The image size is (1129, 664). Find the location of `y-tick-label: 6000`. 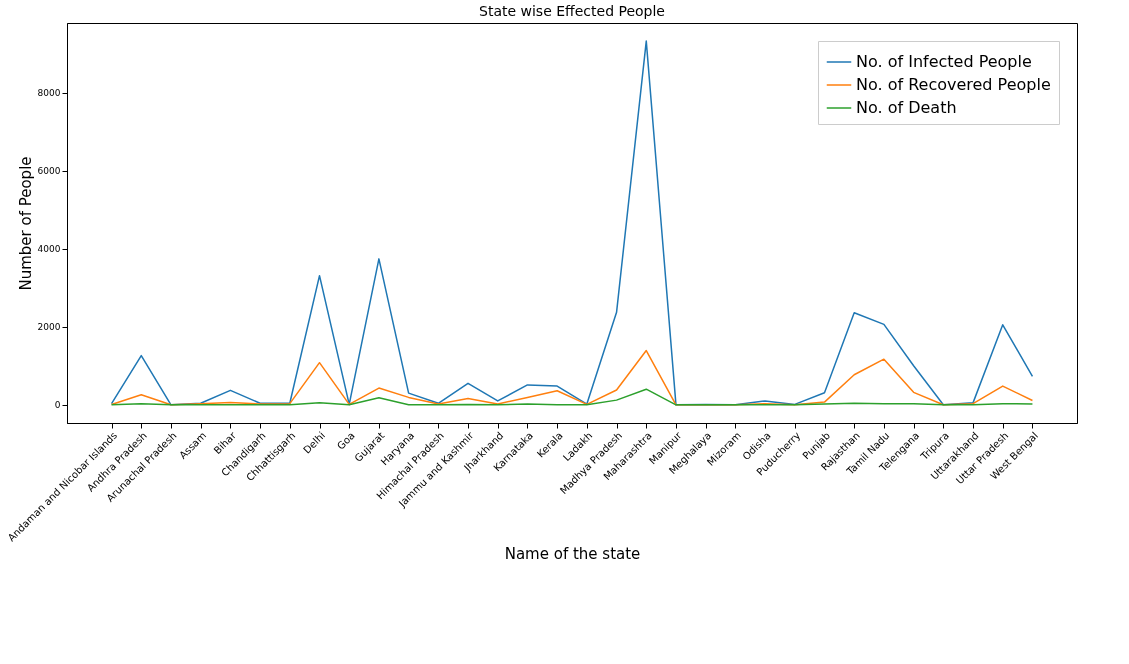

y-tick-label: 6000 is located at coordinates (49, 171).